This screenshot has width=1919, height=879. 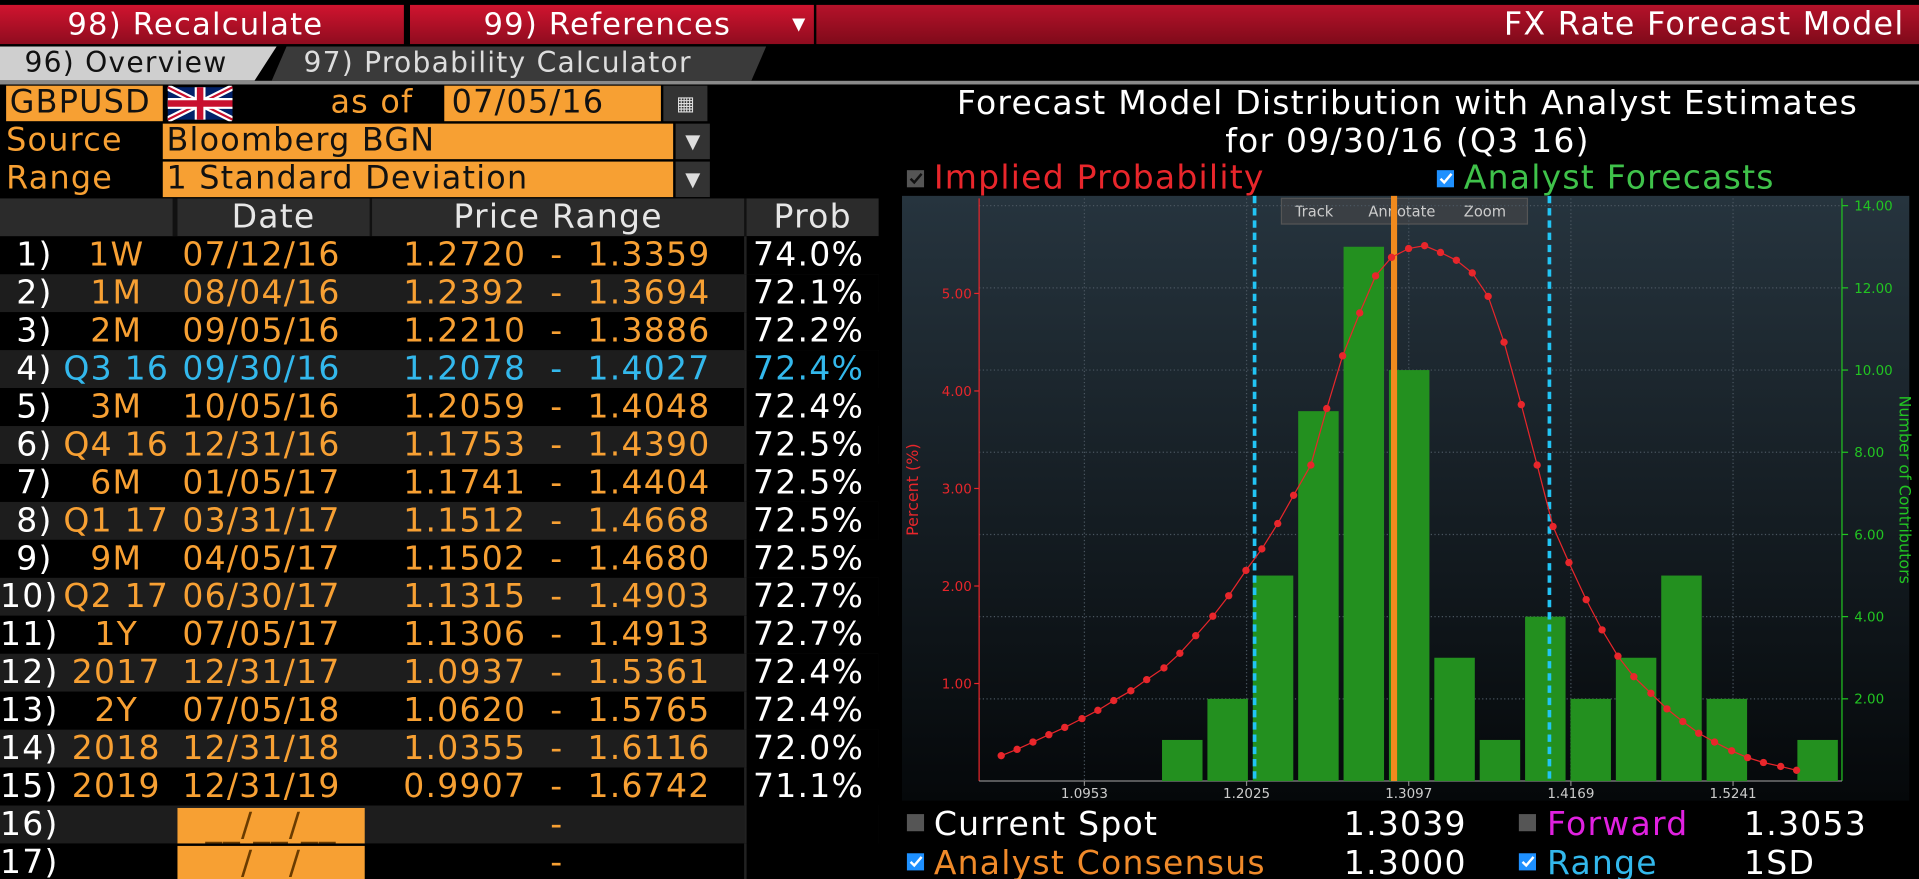 I want to click on date: 12/31/18, so click(x=261, y=748).